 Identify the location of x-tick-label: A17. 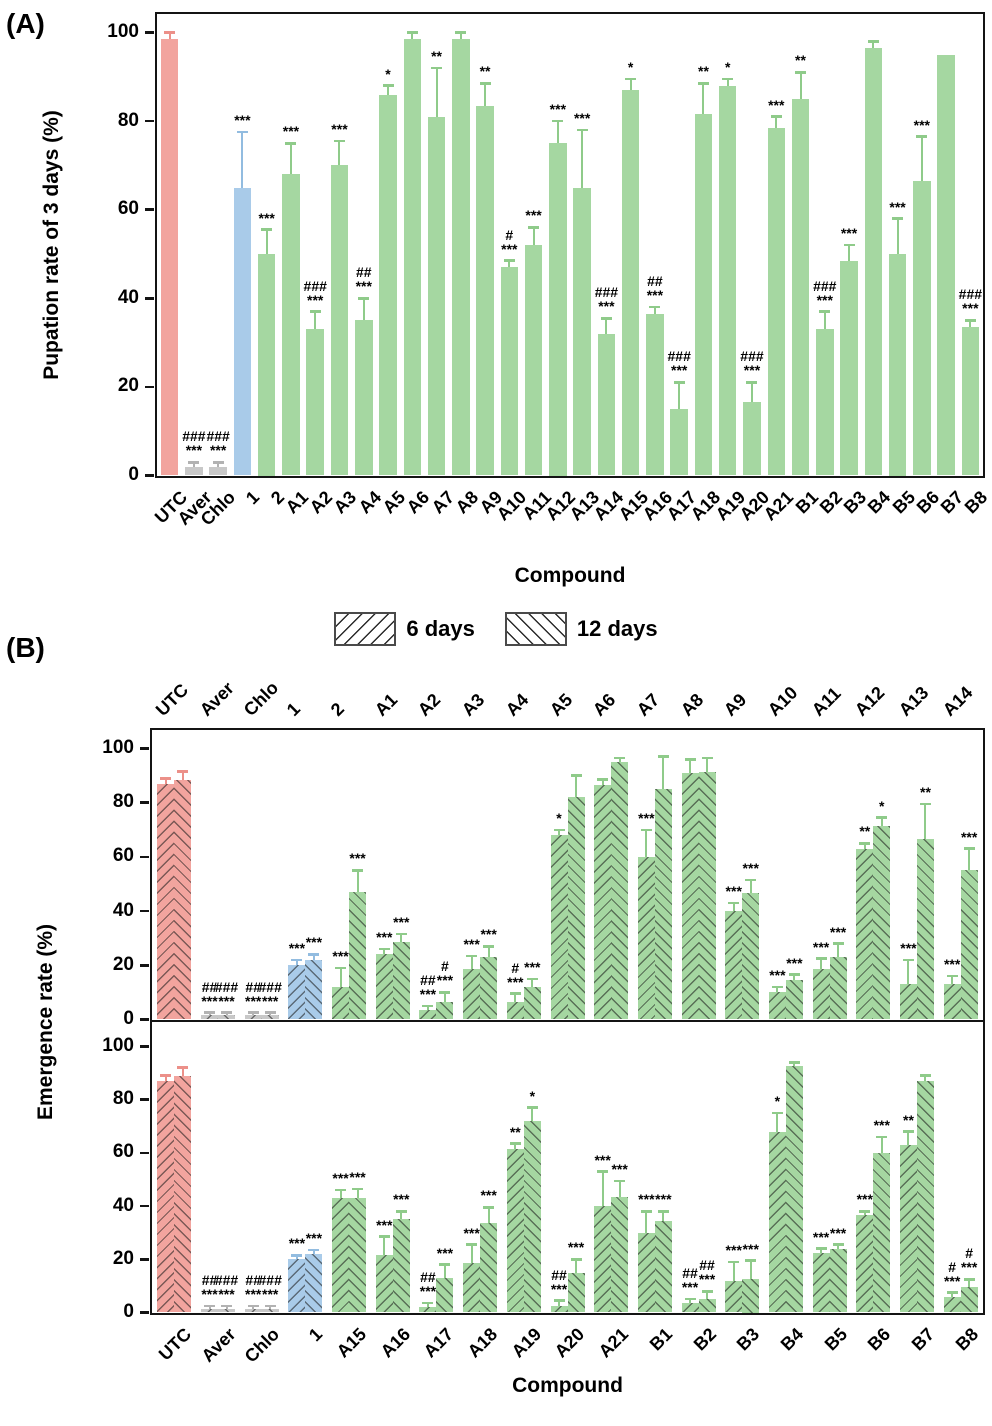
(439, 1343).